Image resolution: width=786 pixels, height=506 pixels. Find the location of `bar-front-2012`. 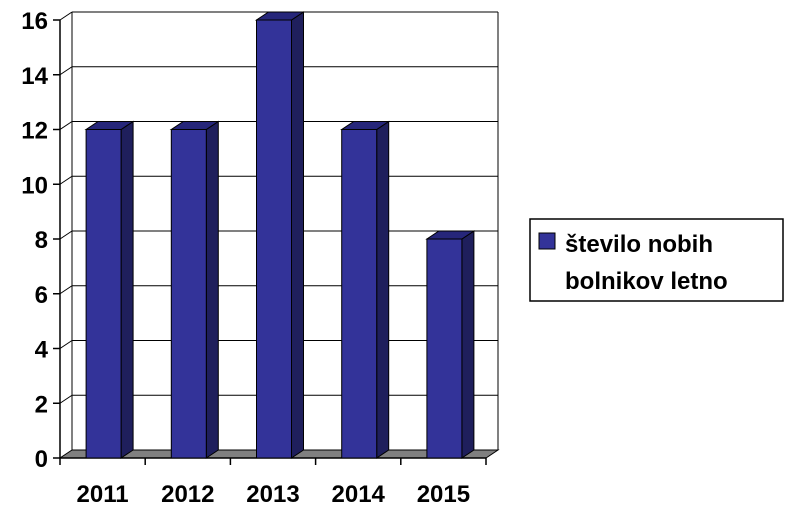

bar-front-2012 is located at coordinates (188, 294).